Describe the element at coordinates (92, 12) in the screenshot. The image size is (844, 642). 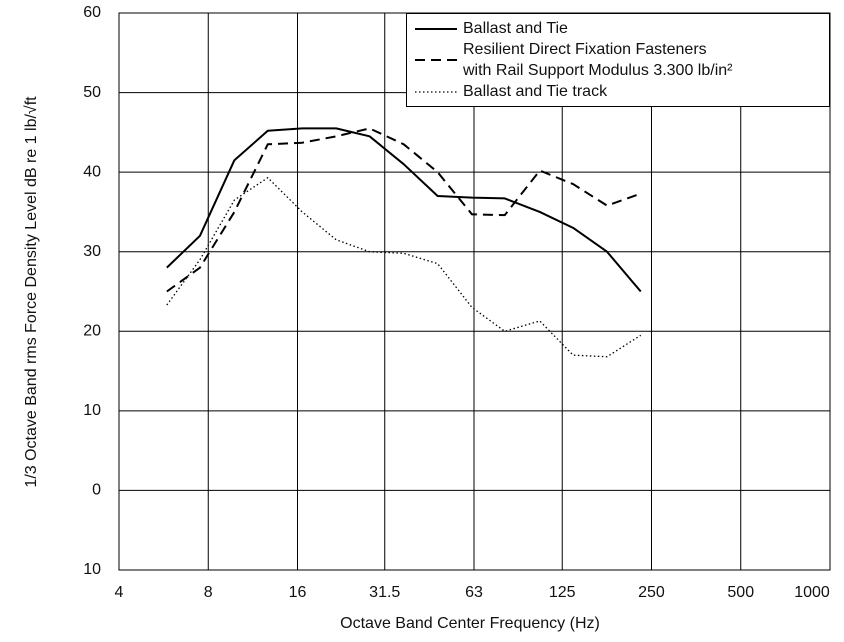
I see `y-tick-label: 60` at that location.